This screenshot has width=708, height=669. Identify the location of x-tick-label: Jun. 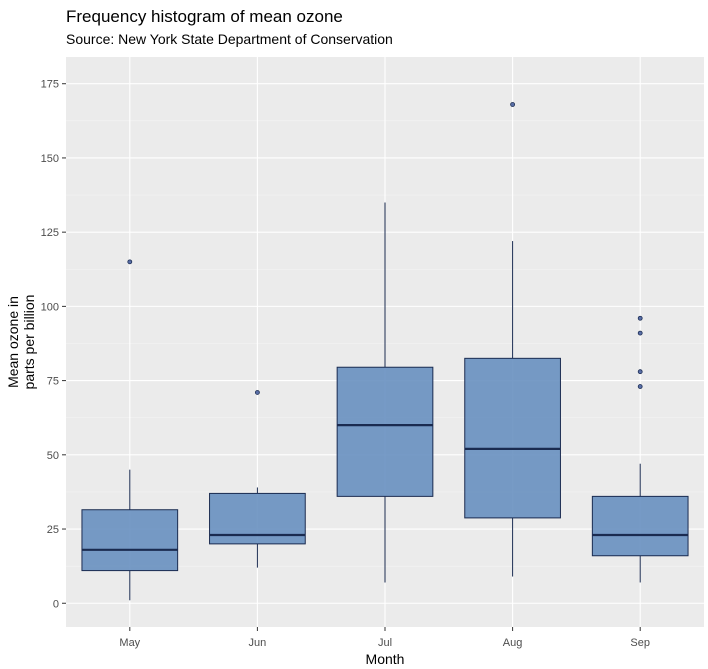
(258, 643).